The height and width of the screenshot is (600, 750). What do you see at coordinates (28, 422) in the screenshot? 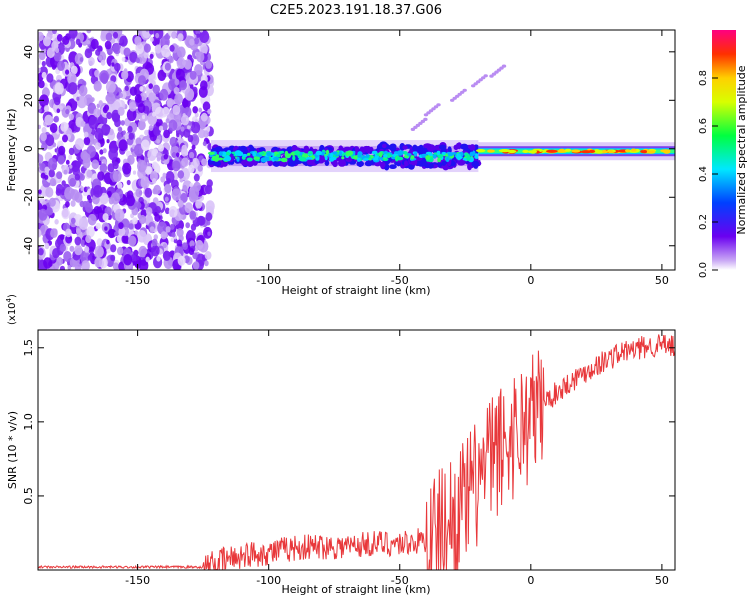
I see `y-tick-label: 1.0` at bounding box center [28, 422].